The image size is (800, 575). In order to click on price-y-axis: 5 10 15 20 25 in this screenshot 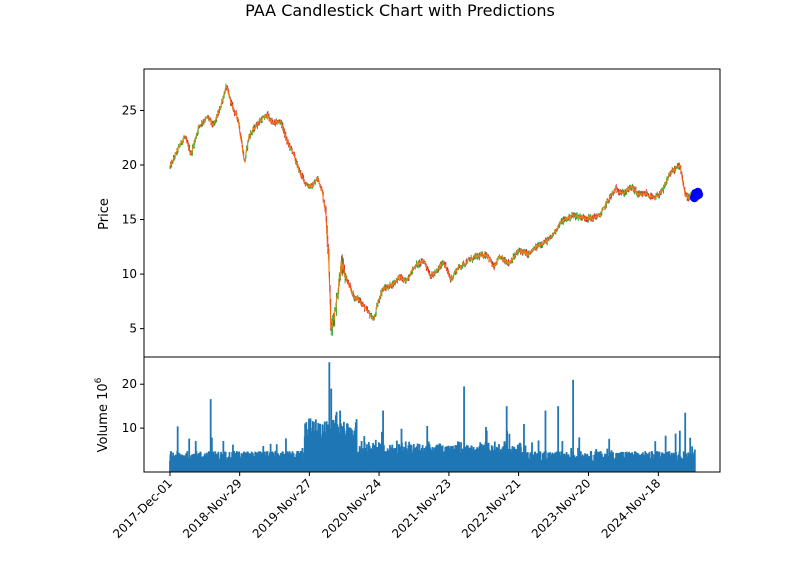, I will do `click(133, 219)`.